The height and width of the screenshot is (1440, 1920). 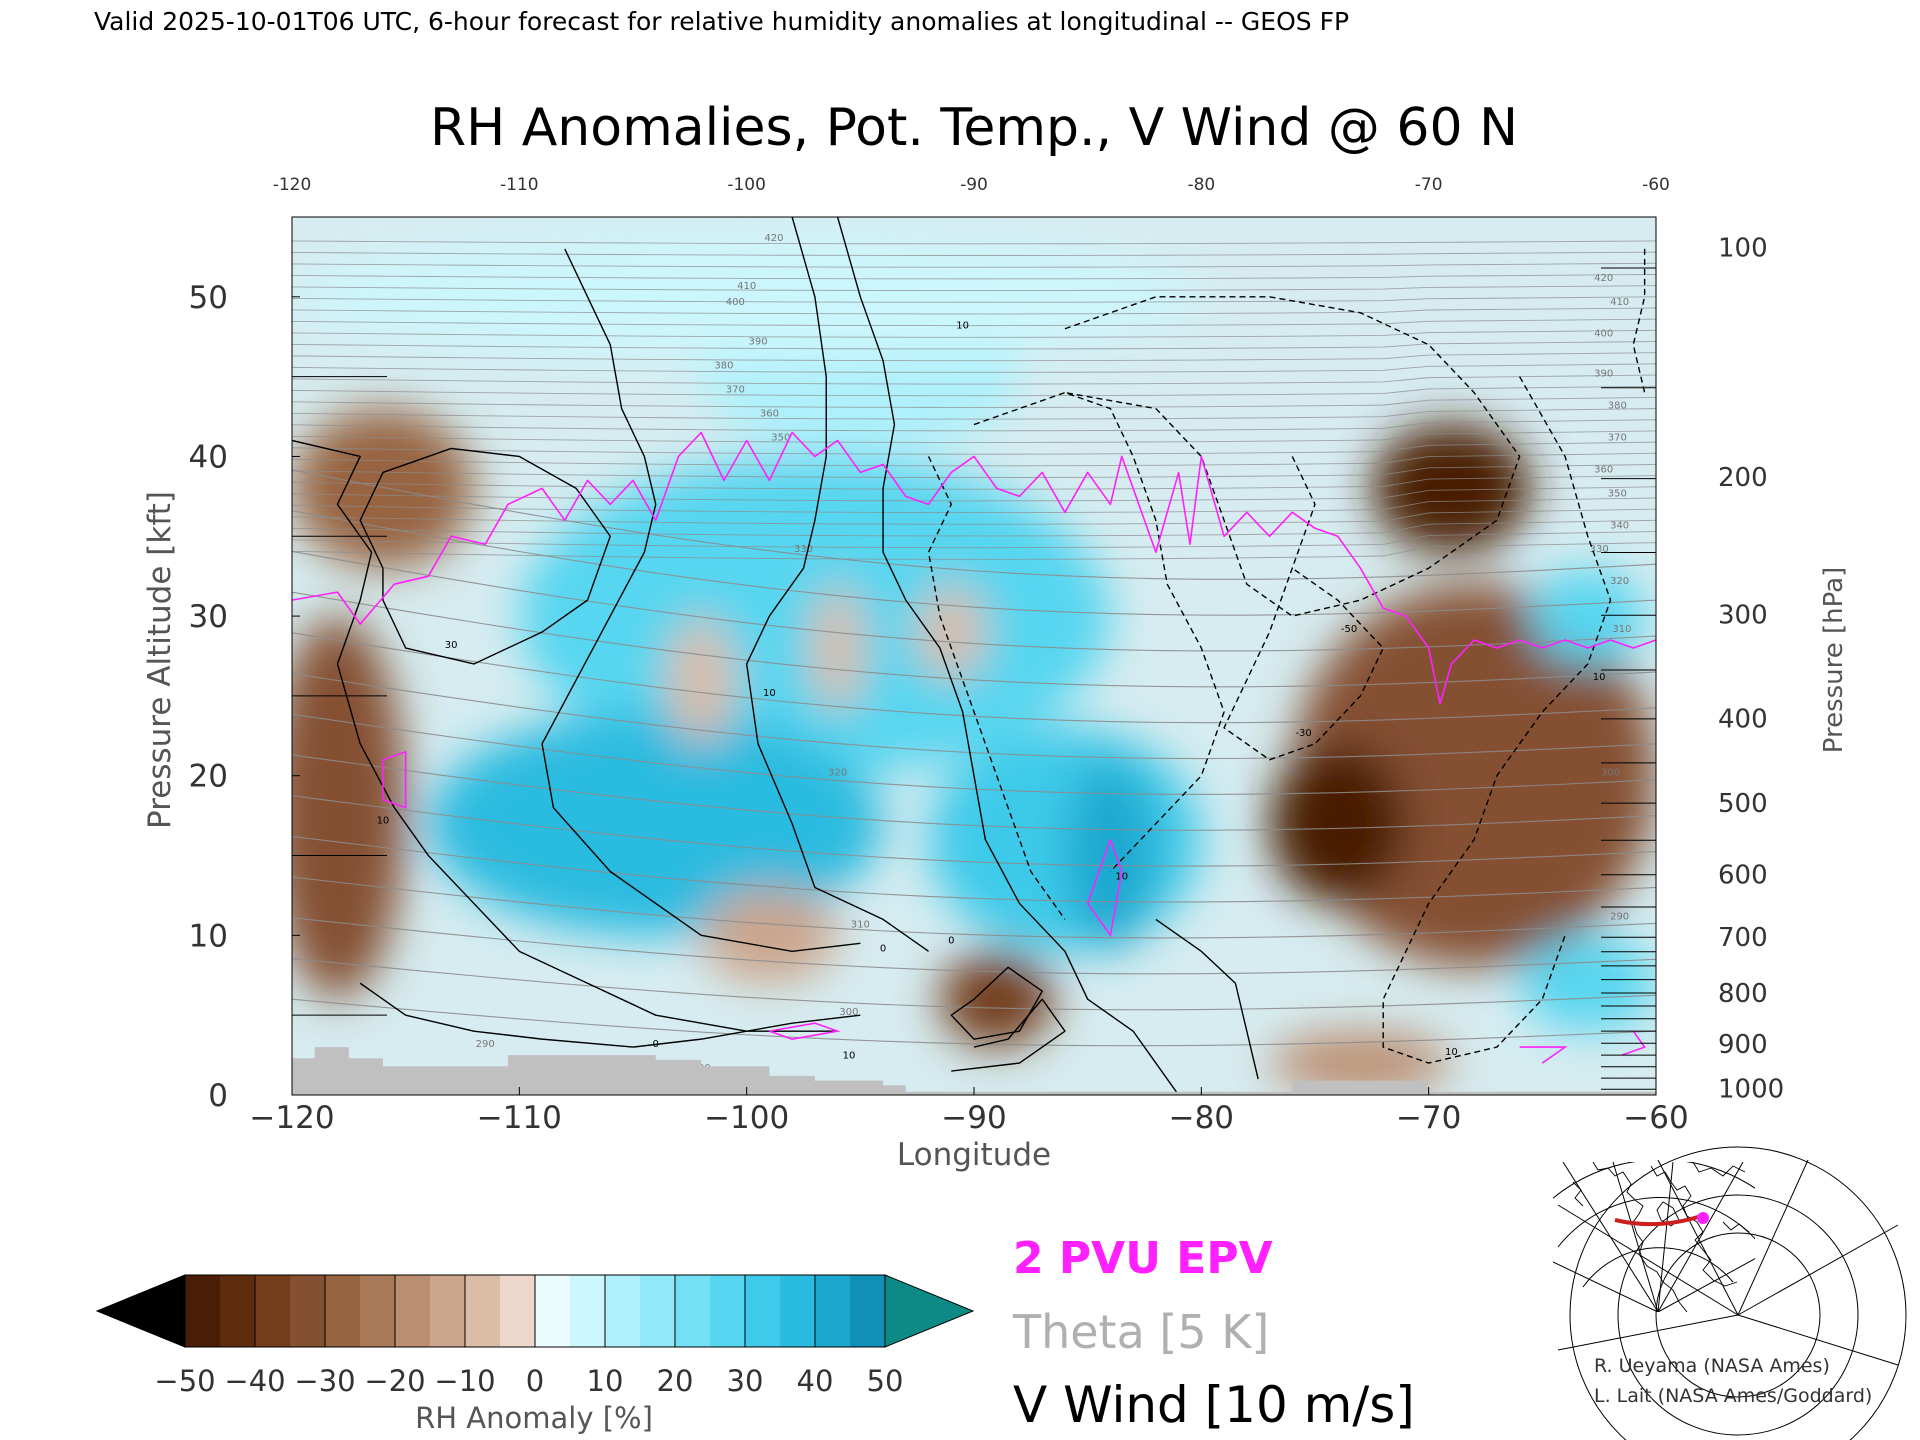 What do you see at coordinates (208, 298) in the screenshot?
I see `y-tick-label: 50` at bounding box center [208, 298].